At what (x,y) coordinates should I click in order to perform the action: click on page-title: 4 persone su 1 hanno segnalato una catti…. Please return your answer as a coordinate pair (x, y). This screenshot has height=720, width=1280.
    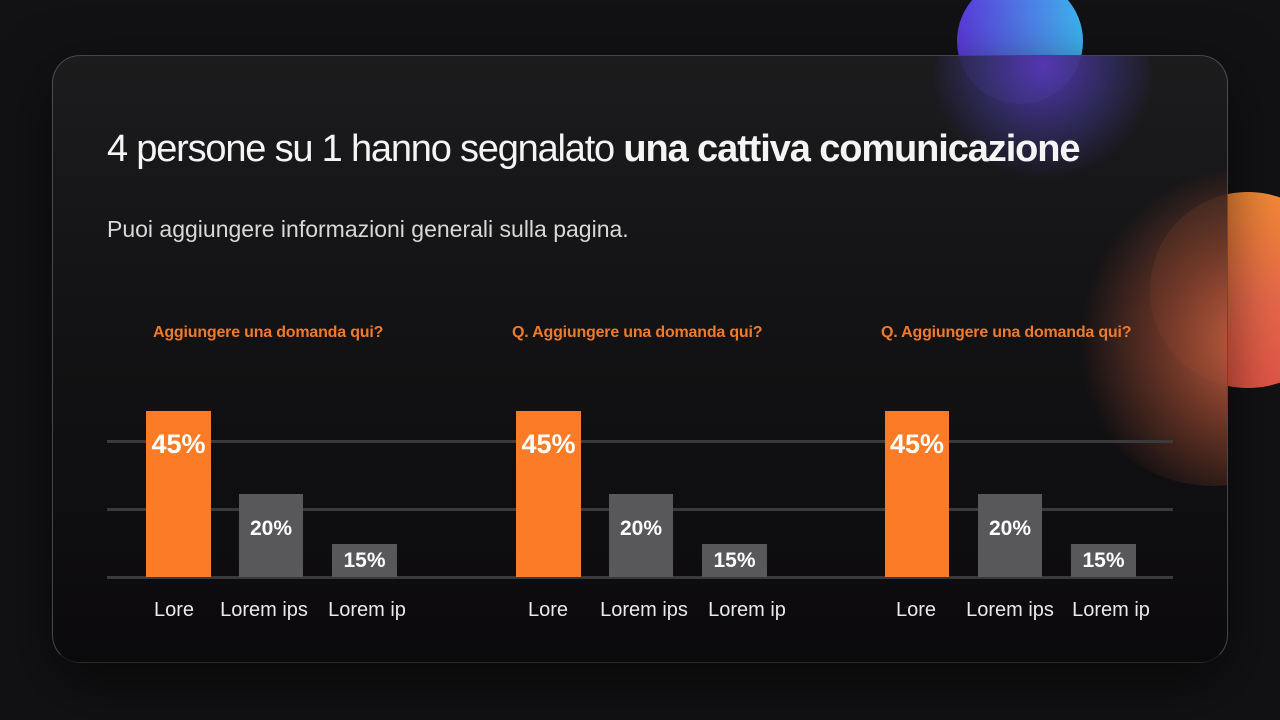
    Looking at the image, I should click on (594, 149).